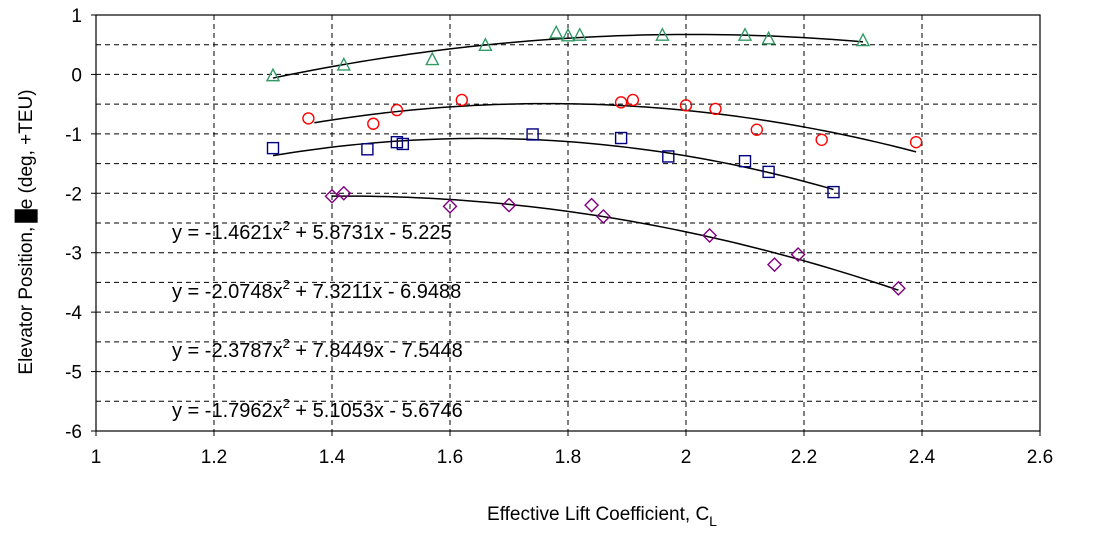 This screenshot has height=533, width=1093. What do you see at coordinates (686, 457) in the screenshot?
I see `x-tick-label: 2` at bounding box center [686, 457].